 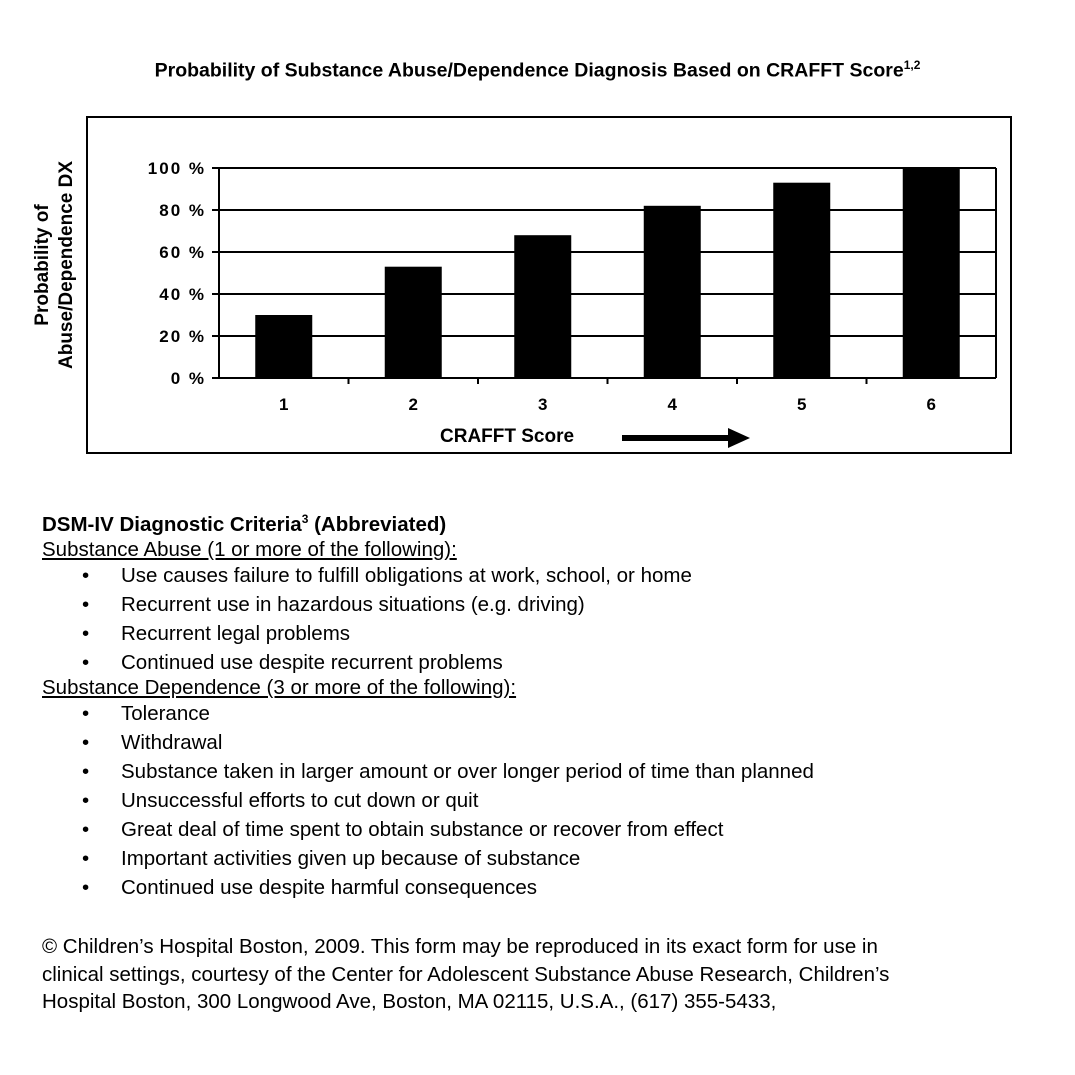 What do you see at coordinates (182, 252) in the screenshot?
I see `y-tick-label: 60 %` at bounding box center [182, 252].